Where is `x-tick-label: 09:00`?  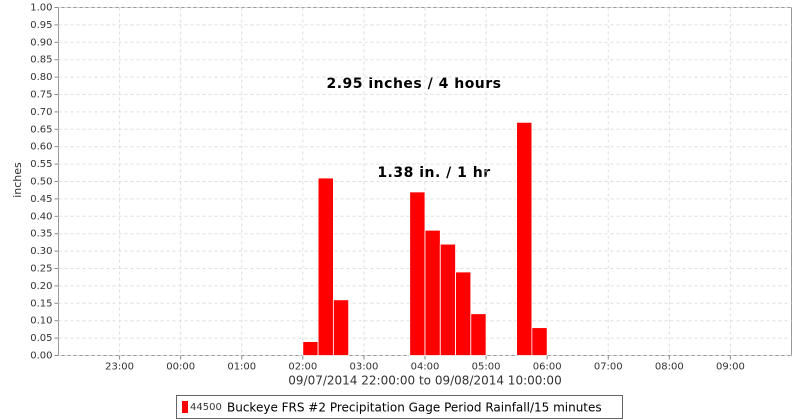
x-tick-label: 09:00 is located at coordinates (730, 367).